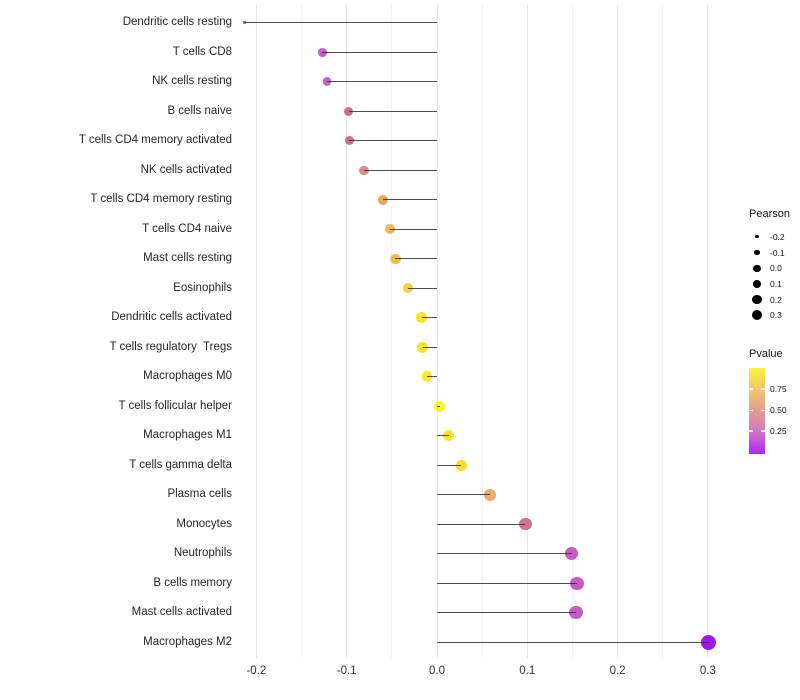 This screenshot has height=700, width=800. Describe the element at coordinates (161, 199) in the screenshot. I see `y-axis-label: T cells CD4 memory resting` at that location.